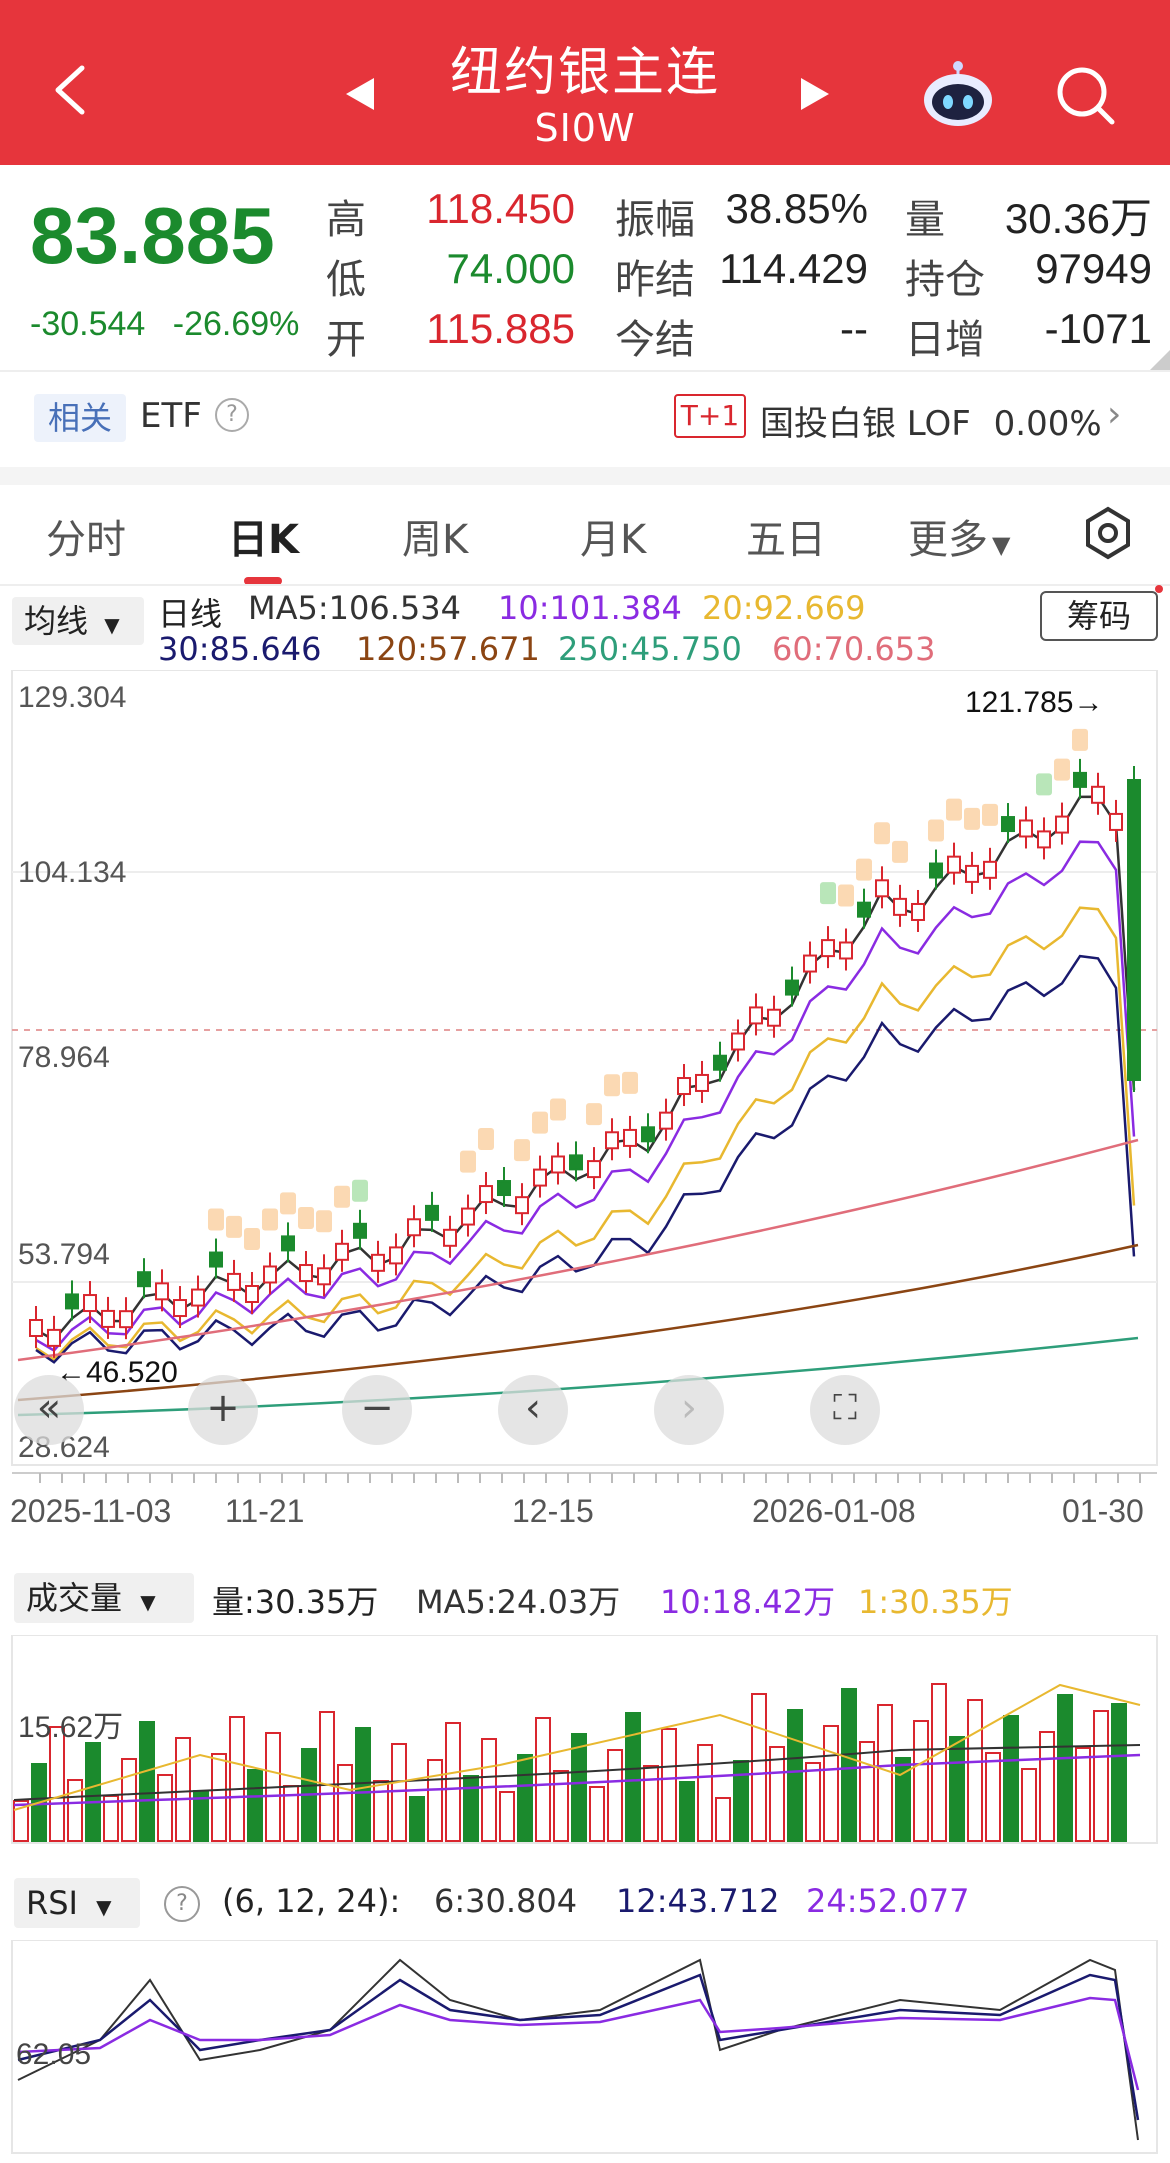 This screenshot has width=1170, height=2163. Describe the element at coordinates (435, 540) in the screenshot. I see `tab-weekly-k: 周K` at that location.